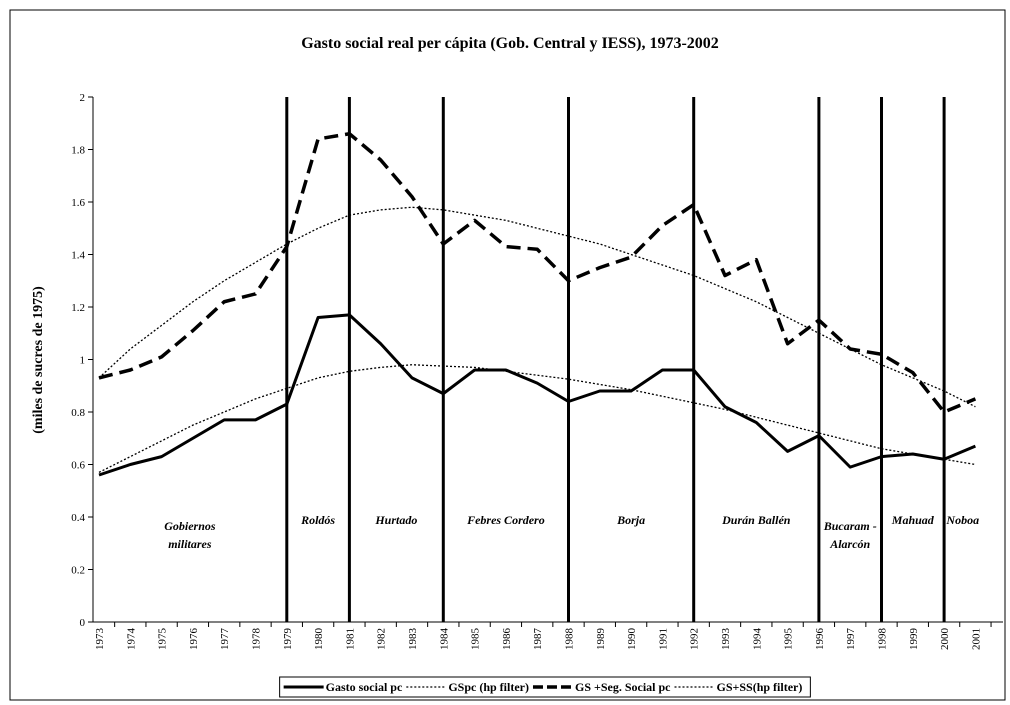 The height and width of the screenshot is (705, 1010). Describe the element at coordinates (78, 571) in the screenshot. I see `y-tick-label: 0.2` at that location.